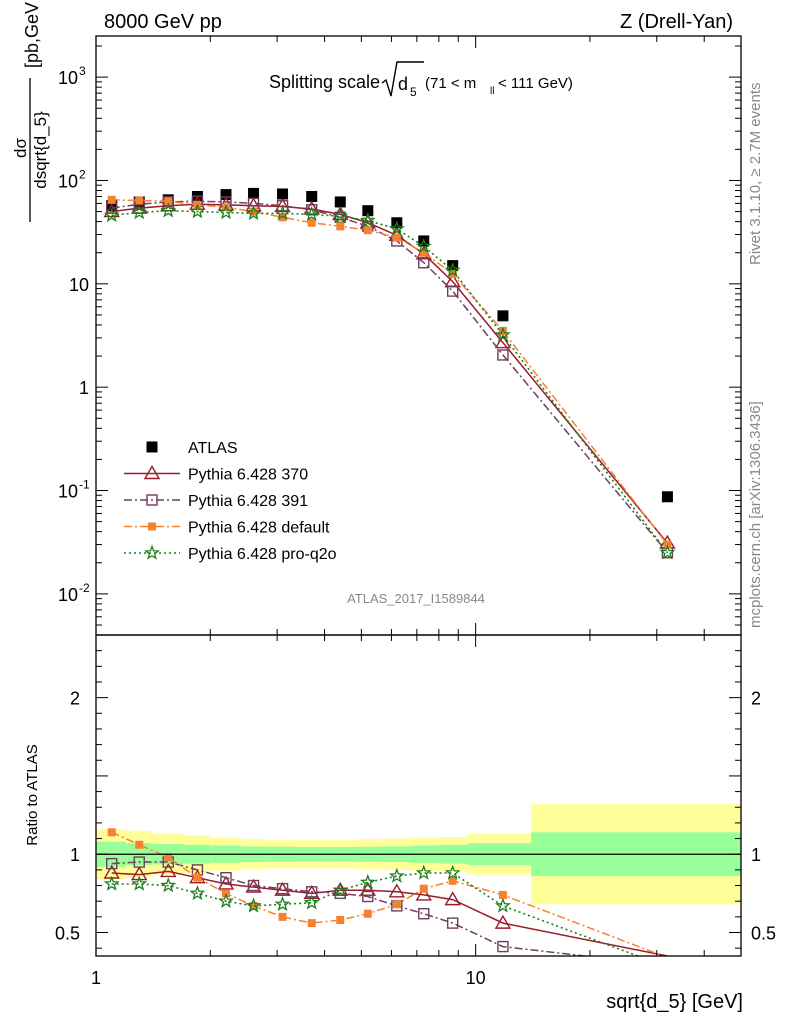 Image resolution: width=786 pixels, height=1024 pixels. Describe the element at coordinates (403, 84) in the screenshot. I see `plot-title-var: d` at that location.